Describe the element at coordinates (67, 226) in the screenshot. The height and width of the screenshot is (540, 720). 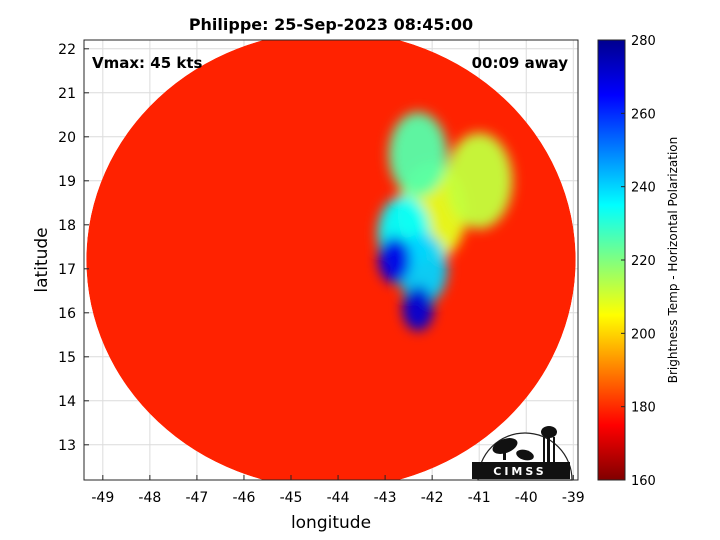
I see `y-tick-label: 18` at that location.